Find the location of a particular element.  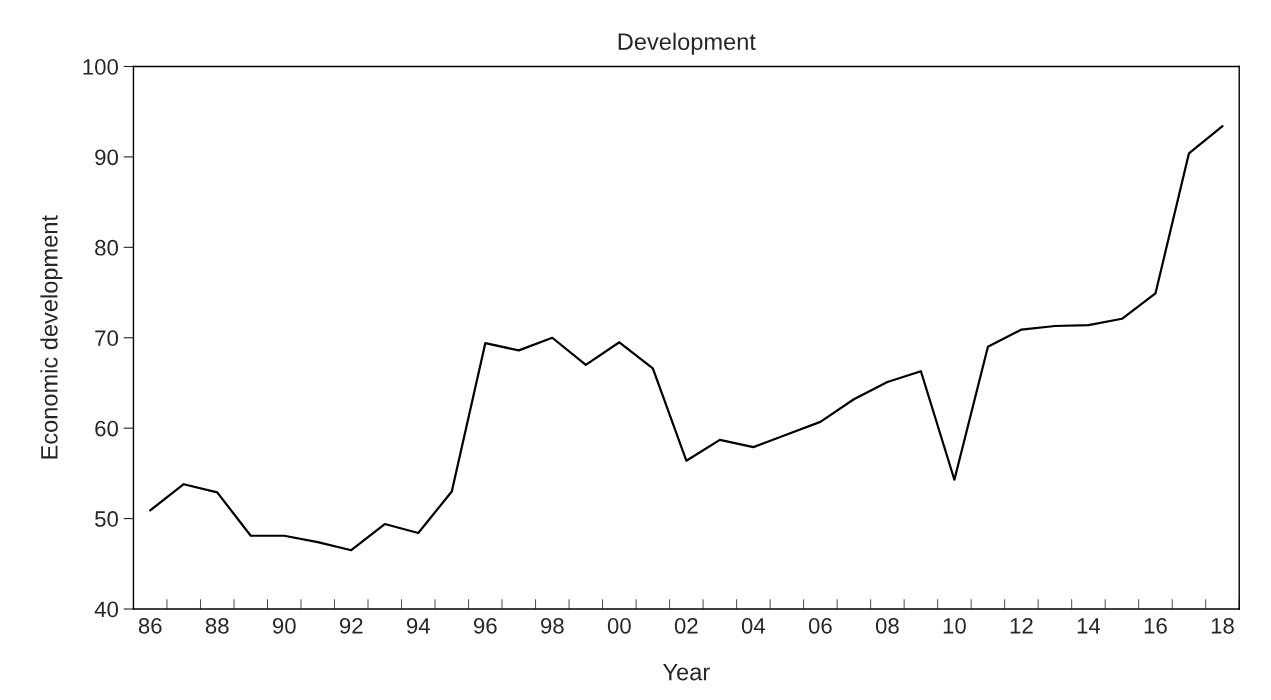

y-tick-label: 60 is located at coordinates (106, 428).